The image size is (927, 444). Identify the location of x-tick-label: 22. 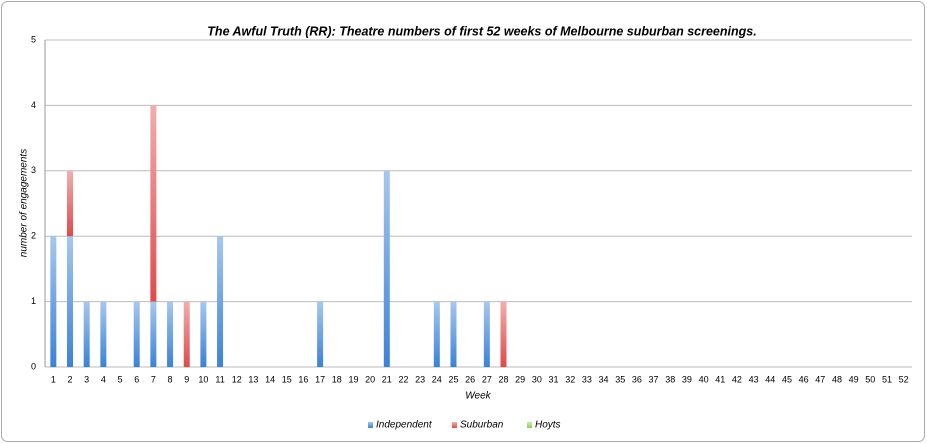
(403, 379).